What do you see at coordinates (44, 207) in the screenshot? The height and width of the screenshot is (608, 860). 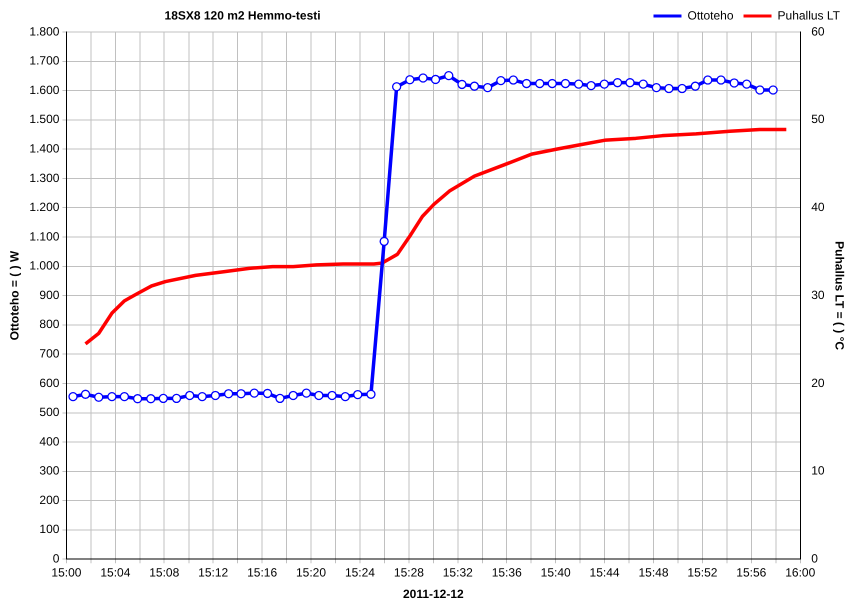 I see `y-tick-label: 1.200` at bounding box center [44, 207].